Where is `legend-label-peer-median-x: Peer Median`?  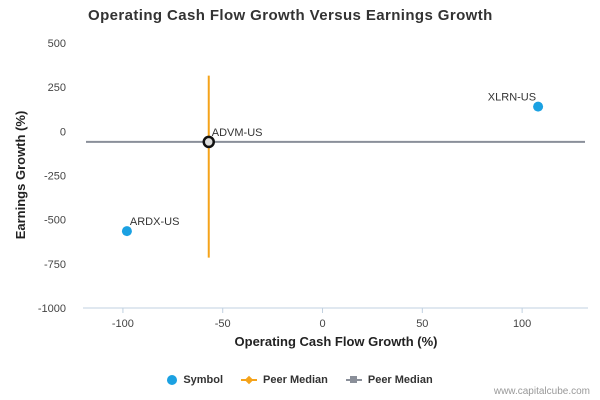 legend-label-peer-median-x: Peer Median is located at coordinates (295, 380).